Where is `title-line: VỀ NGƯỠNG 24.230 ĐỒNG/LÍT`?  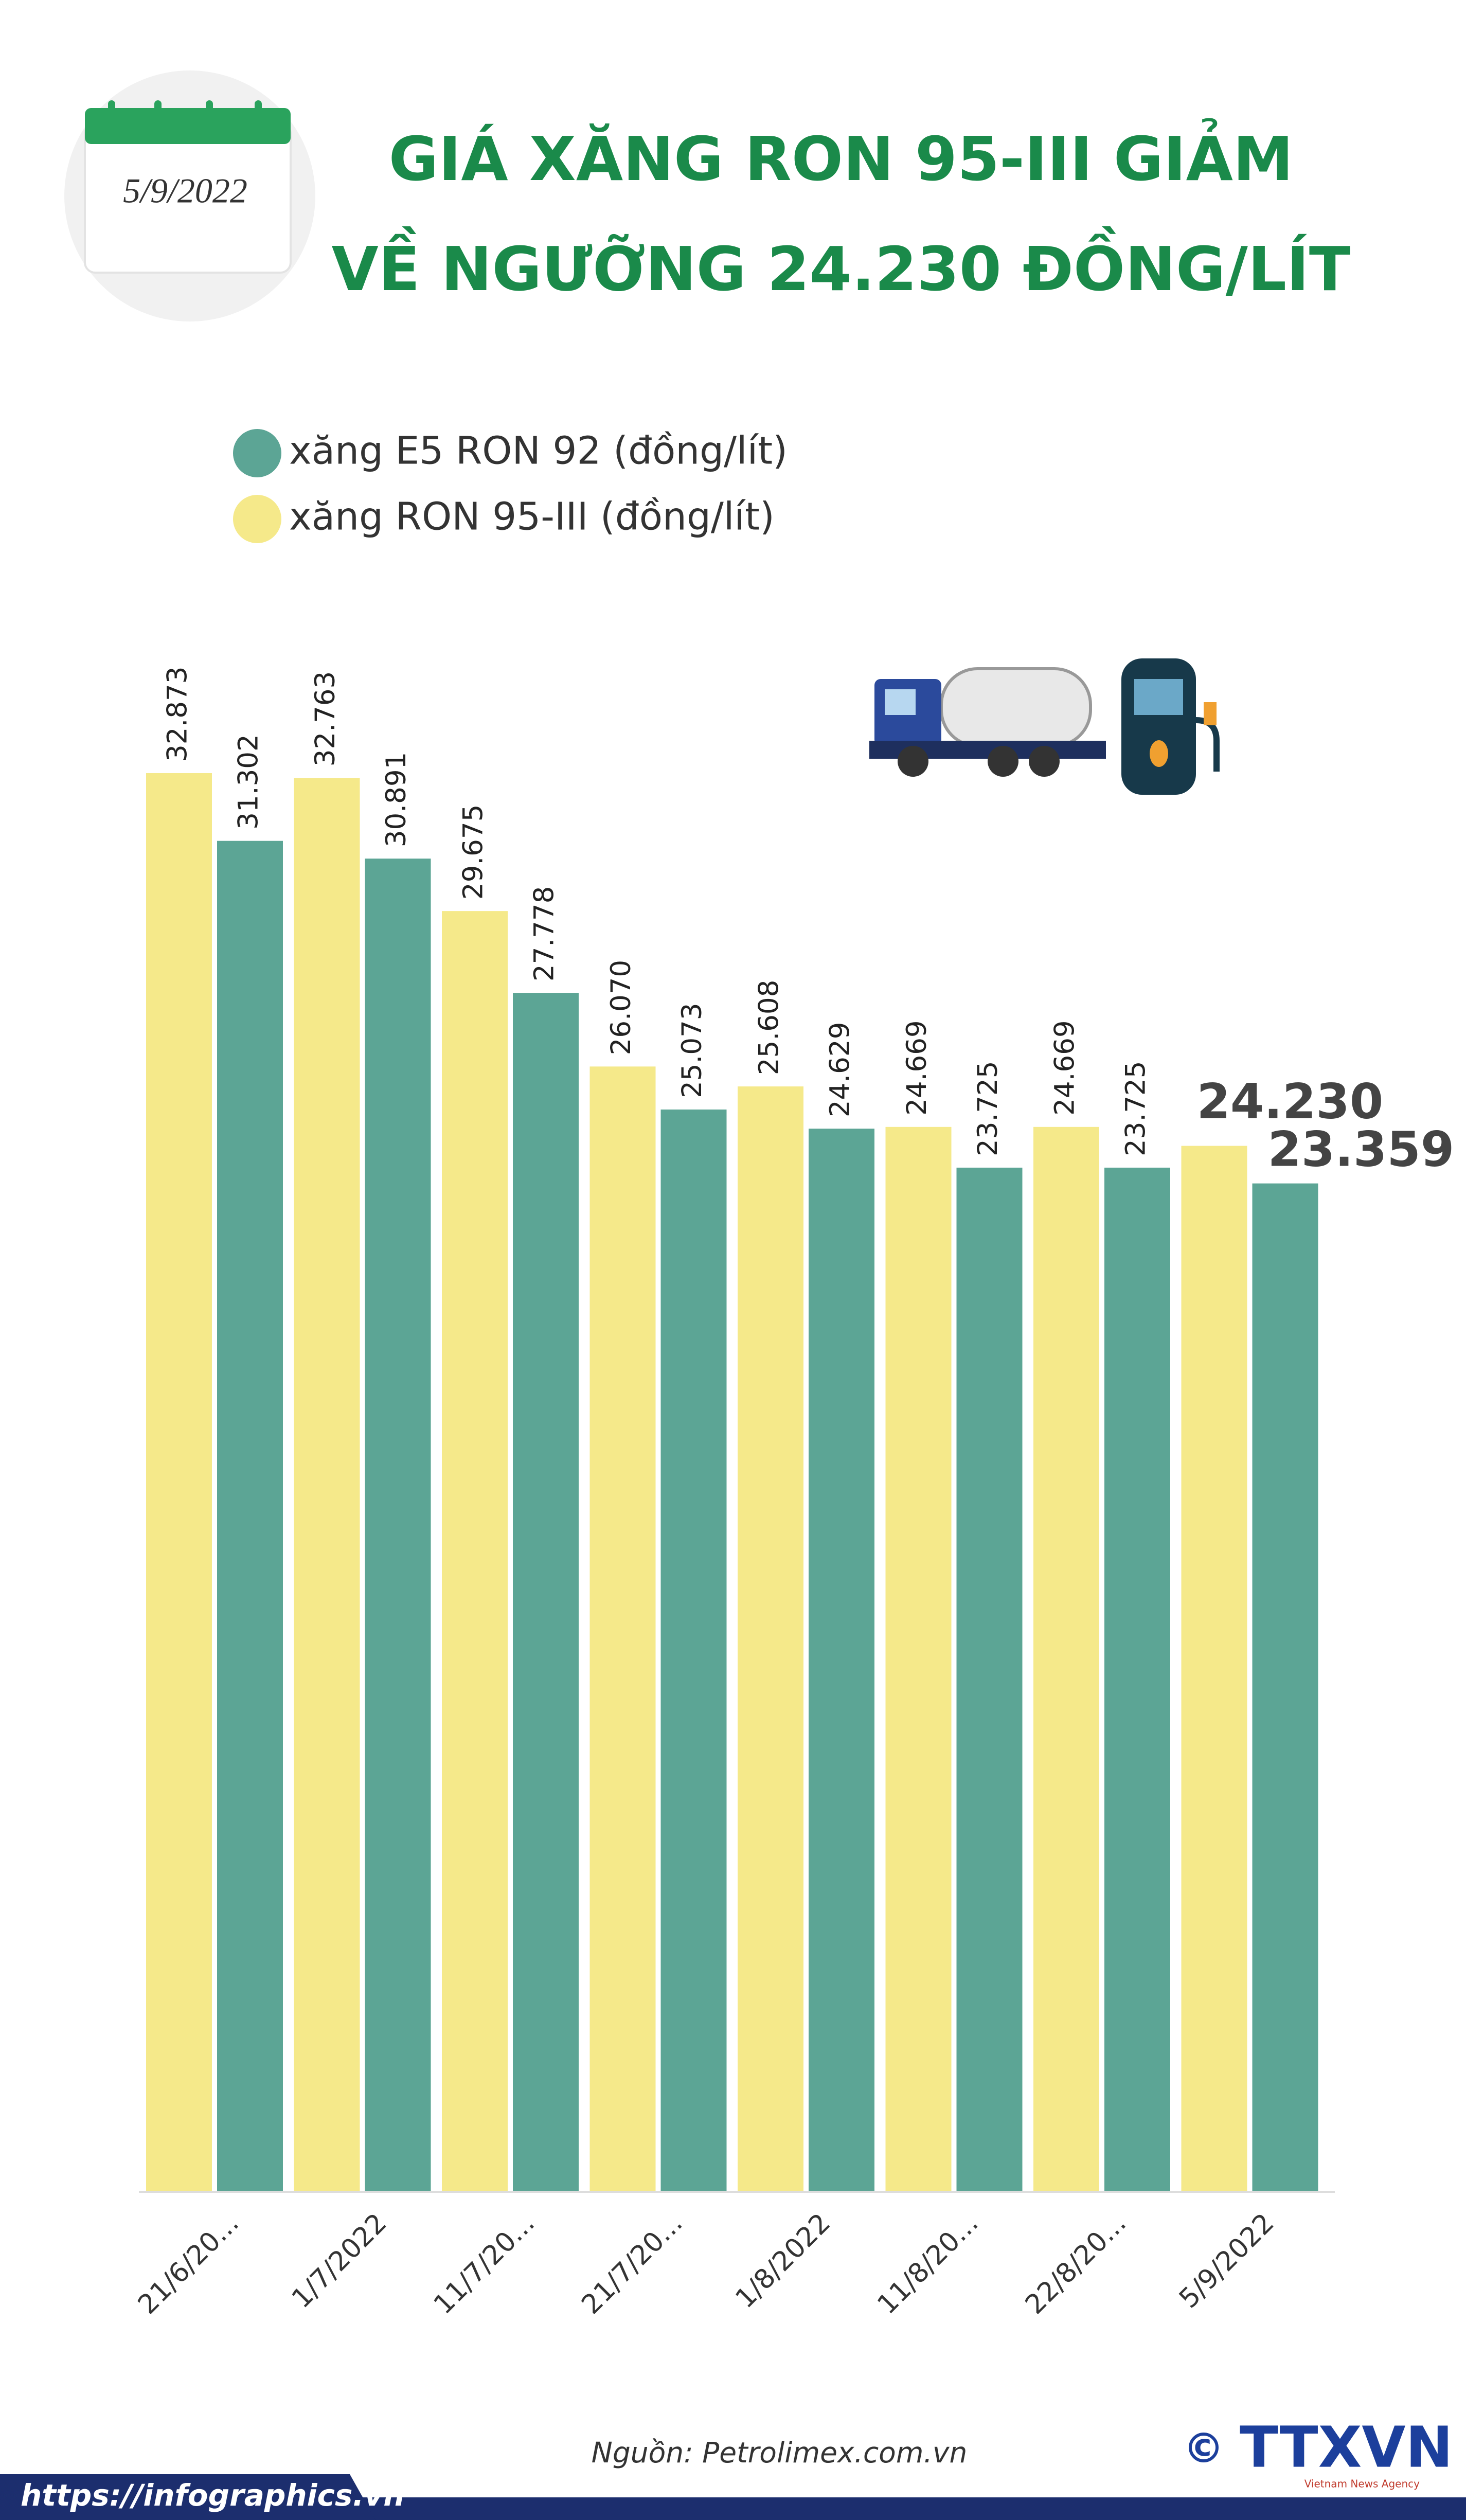 title-line: VỀ NGƯỠNG 24.230 ĐỒNG/LÍT is located at coordinates (842, 265).